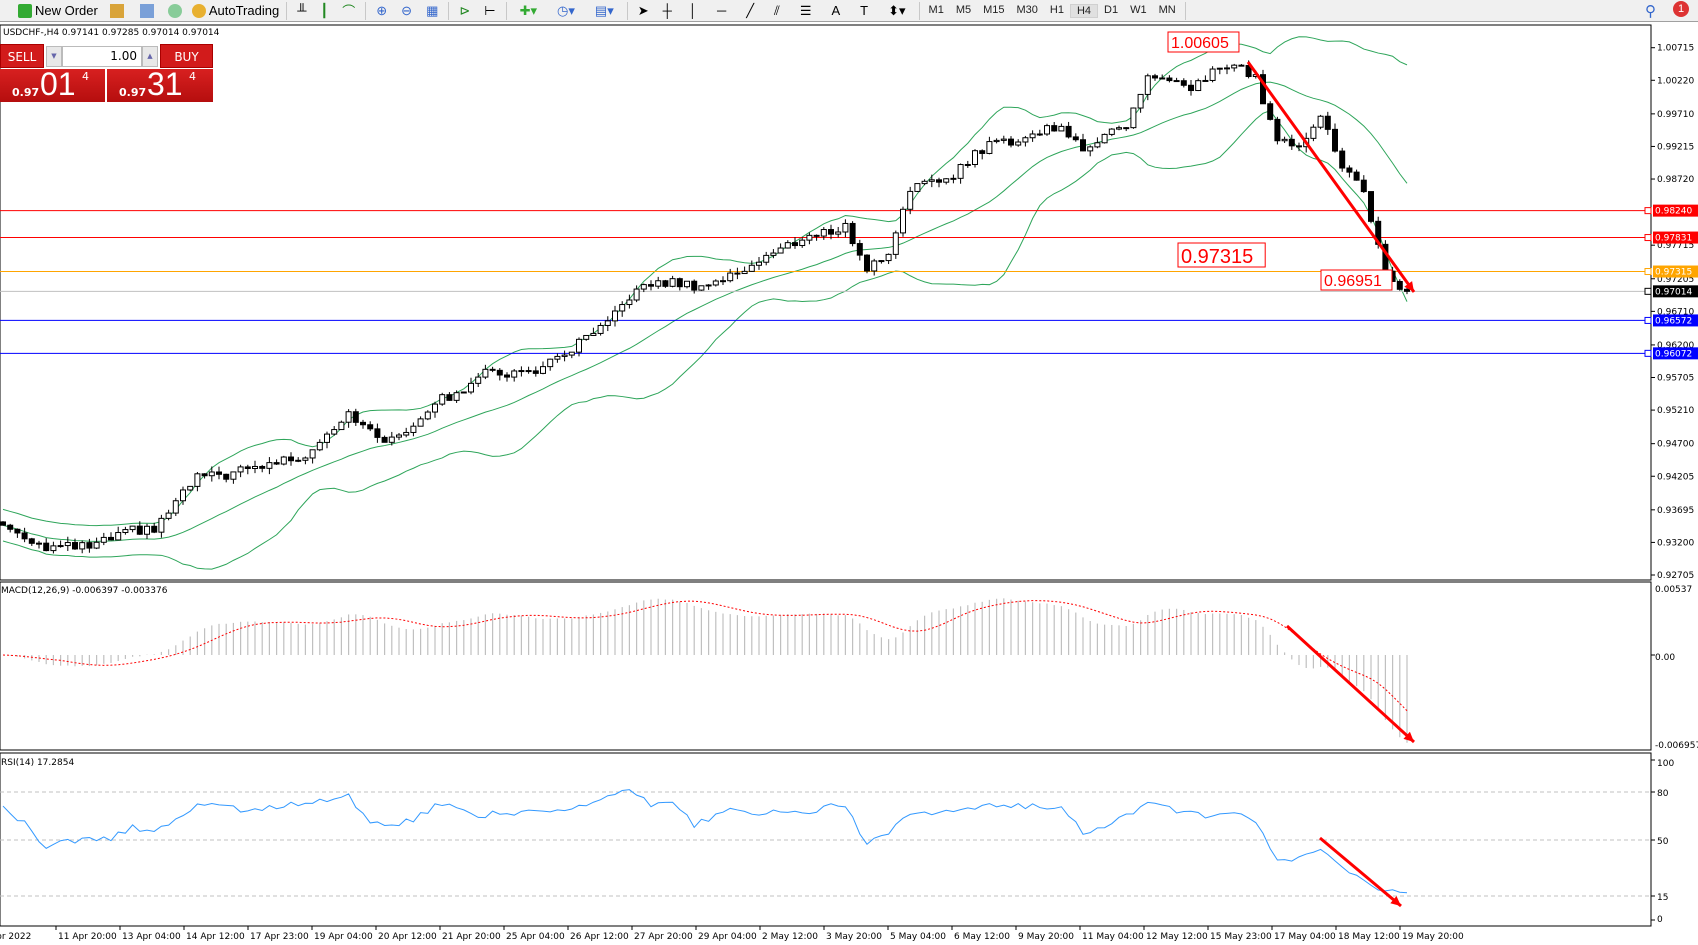 This screenshot has width=1698, height=945. I want to click on text-icon: A, so click(836, 10).